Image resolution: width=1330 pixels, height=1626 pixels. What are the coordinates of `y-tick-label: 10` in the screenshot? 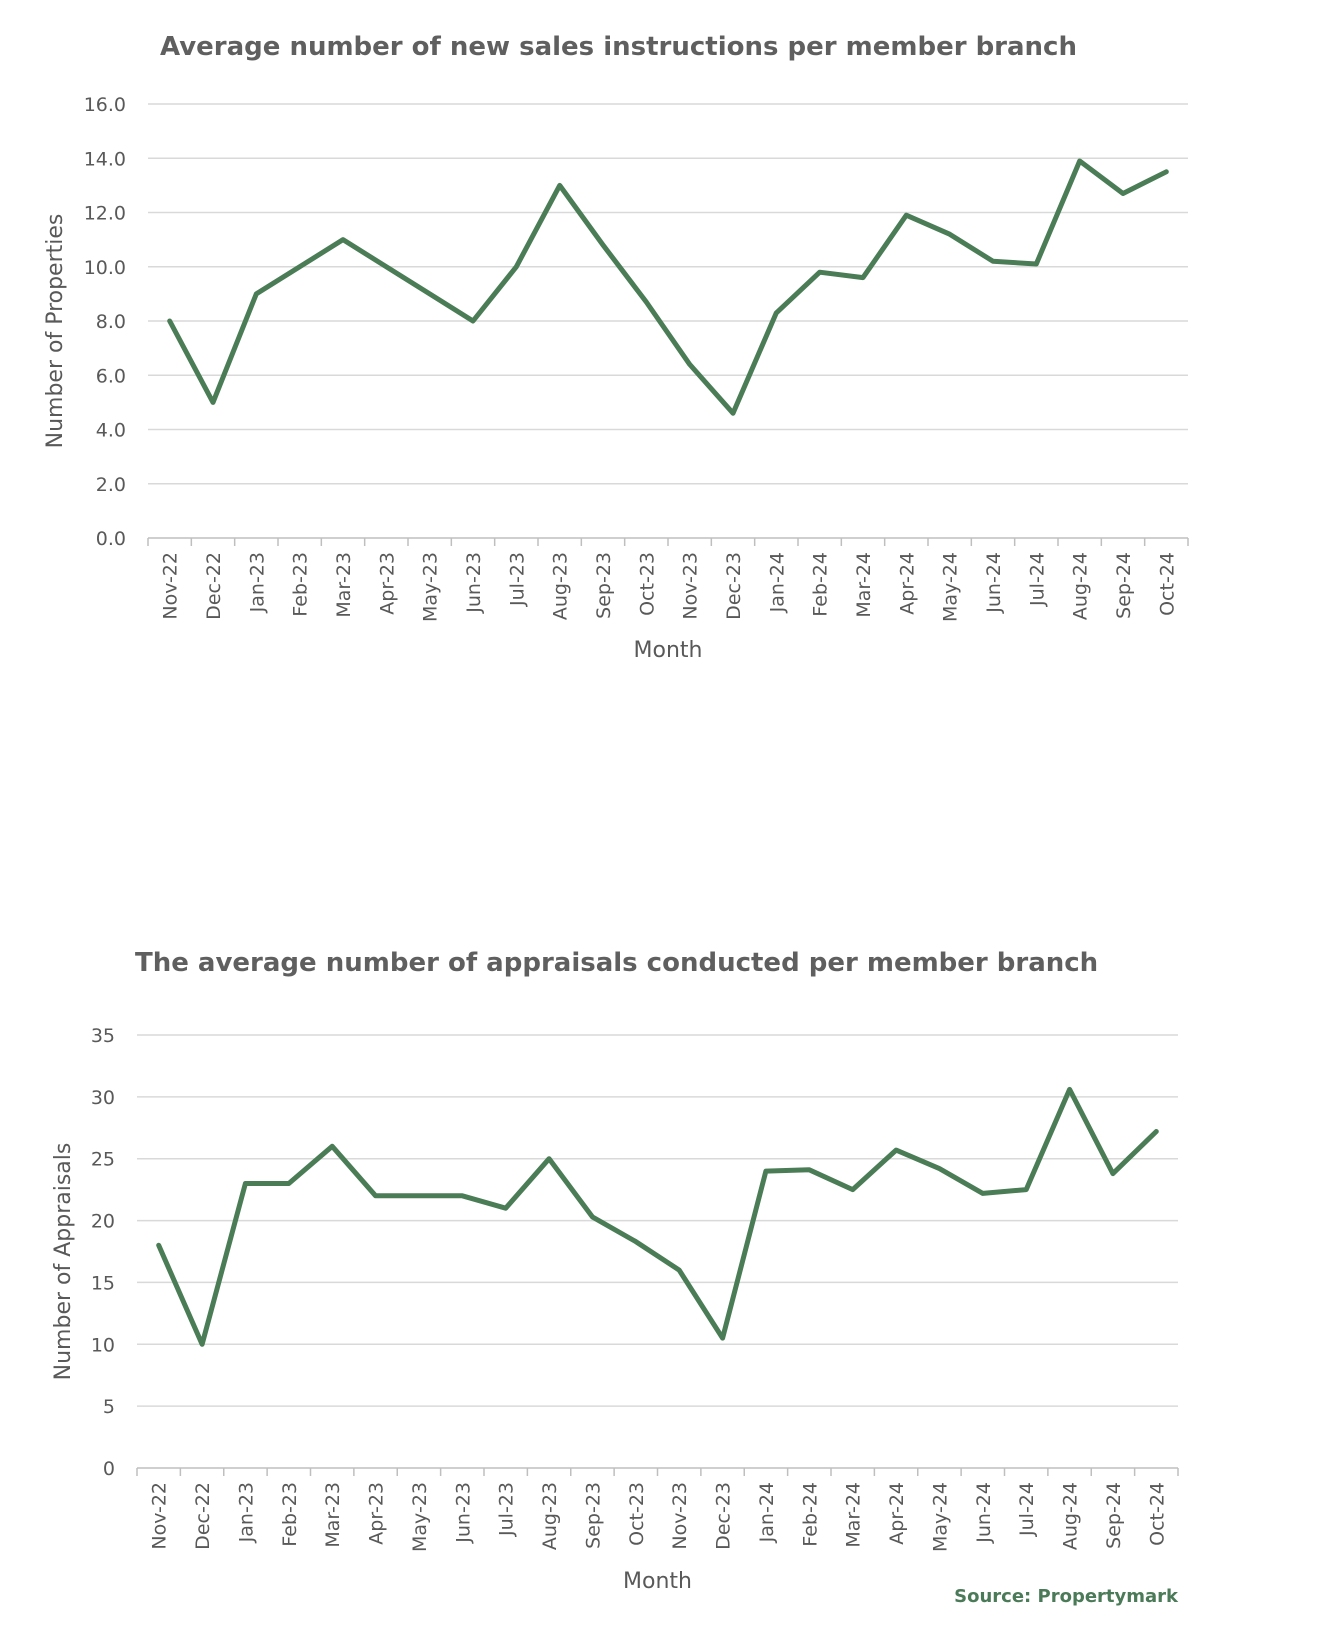 It's located at (103, 1345).